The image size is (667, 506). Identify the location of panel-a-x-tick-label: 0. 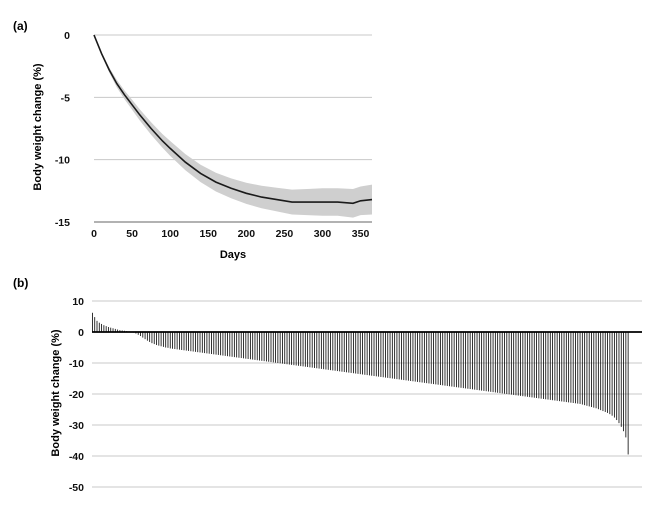
(94, 234).